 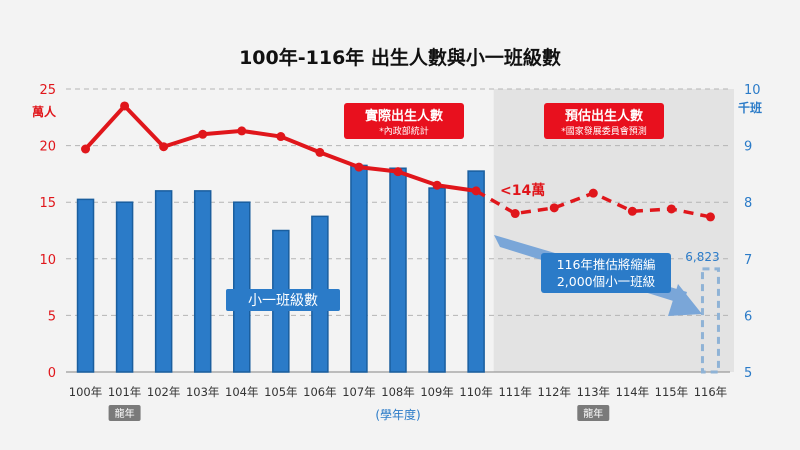 I want to click on x-tick-label: 100年, so click(x=85, y=392).